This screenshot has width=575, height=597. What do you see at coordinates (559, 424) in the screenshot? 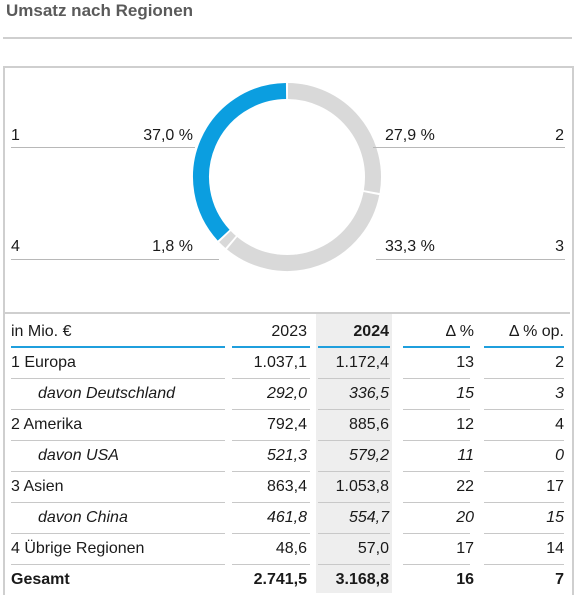
I see `cell-delta-op: 4` at bounding box center [559, 424].